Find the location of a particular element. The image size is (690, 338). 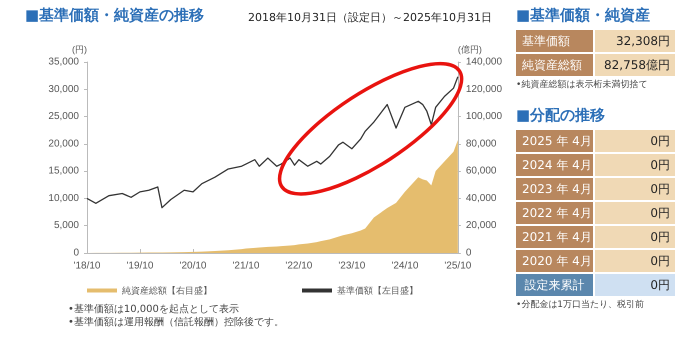

text: 設定来累計 is located at coordinates (554, 285).